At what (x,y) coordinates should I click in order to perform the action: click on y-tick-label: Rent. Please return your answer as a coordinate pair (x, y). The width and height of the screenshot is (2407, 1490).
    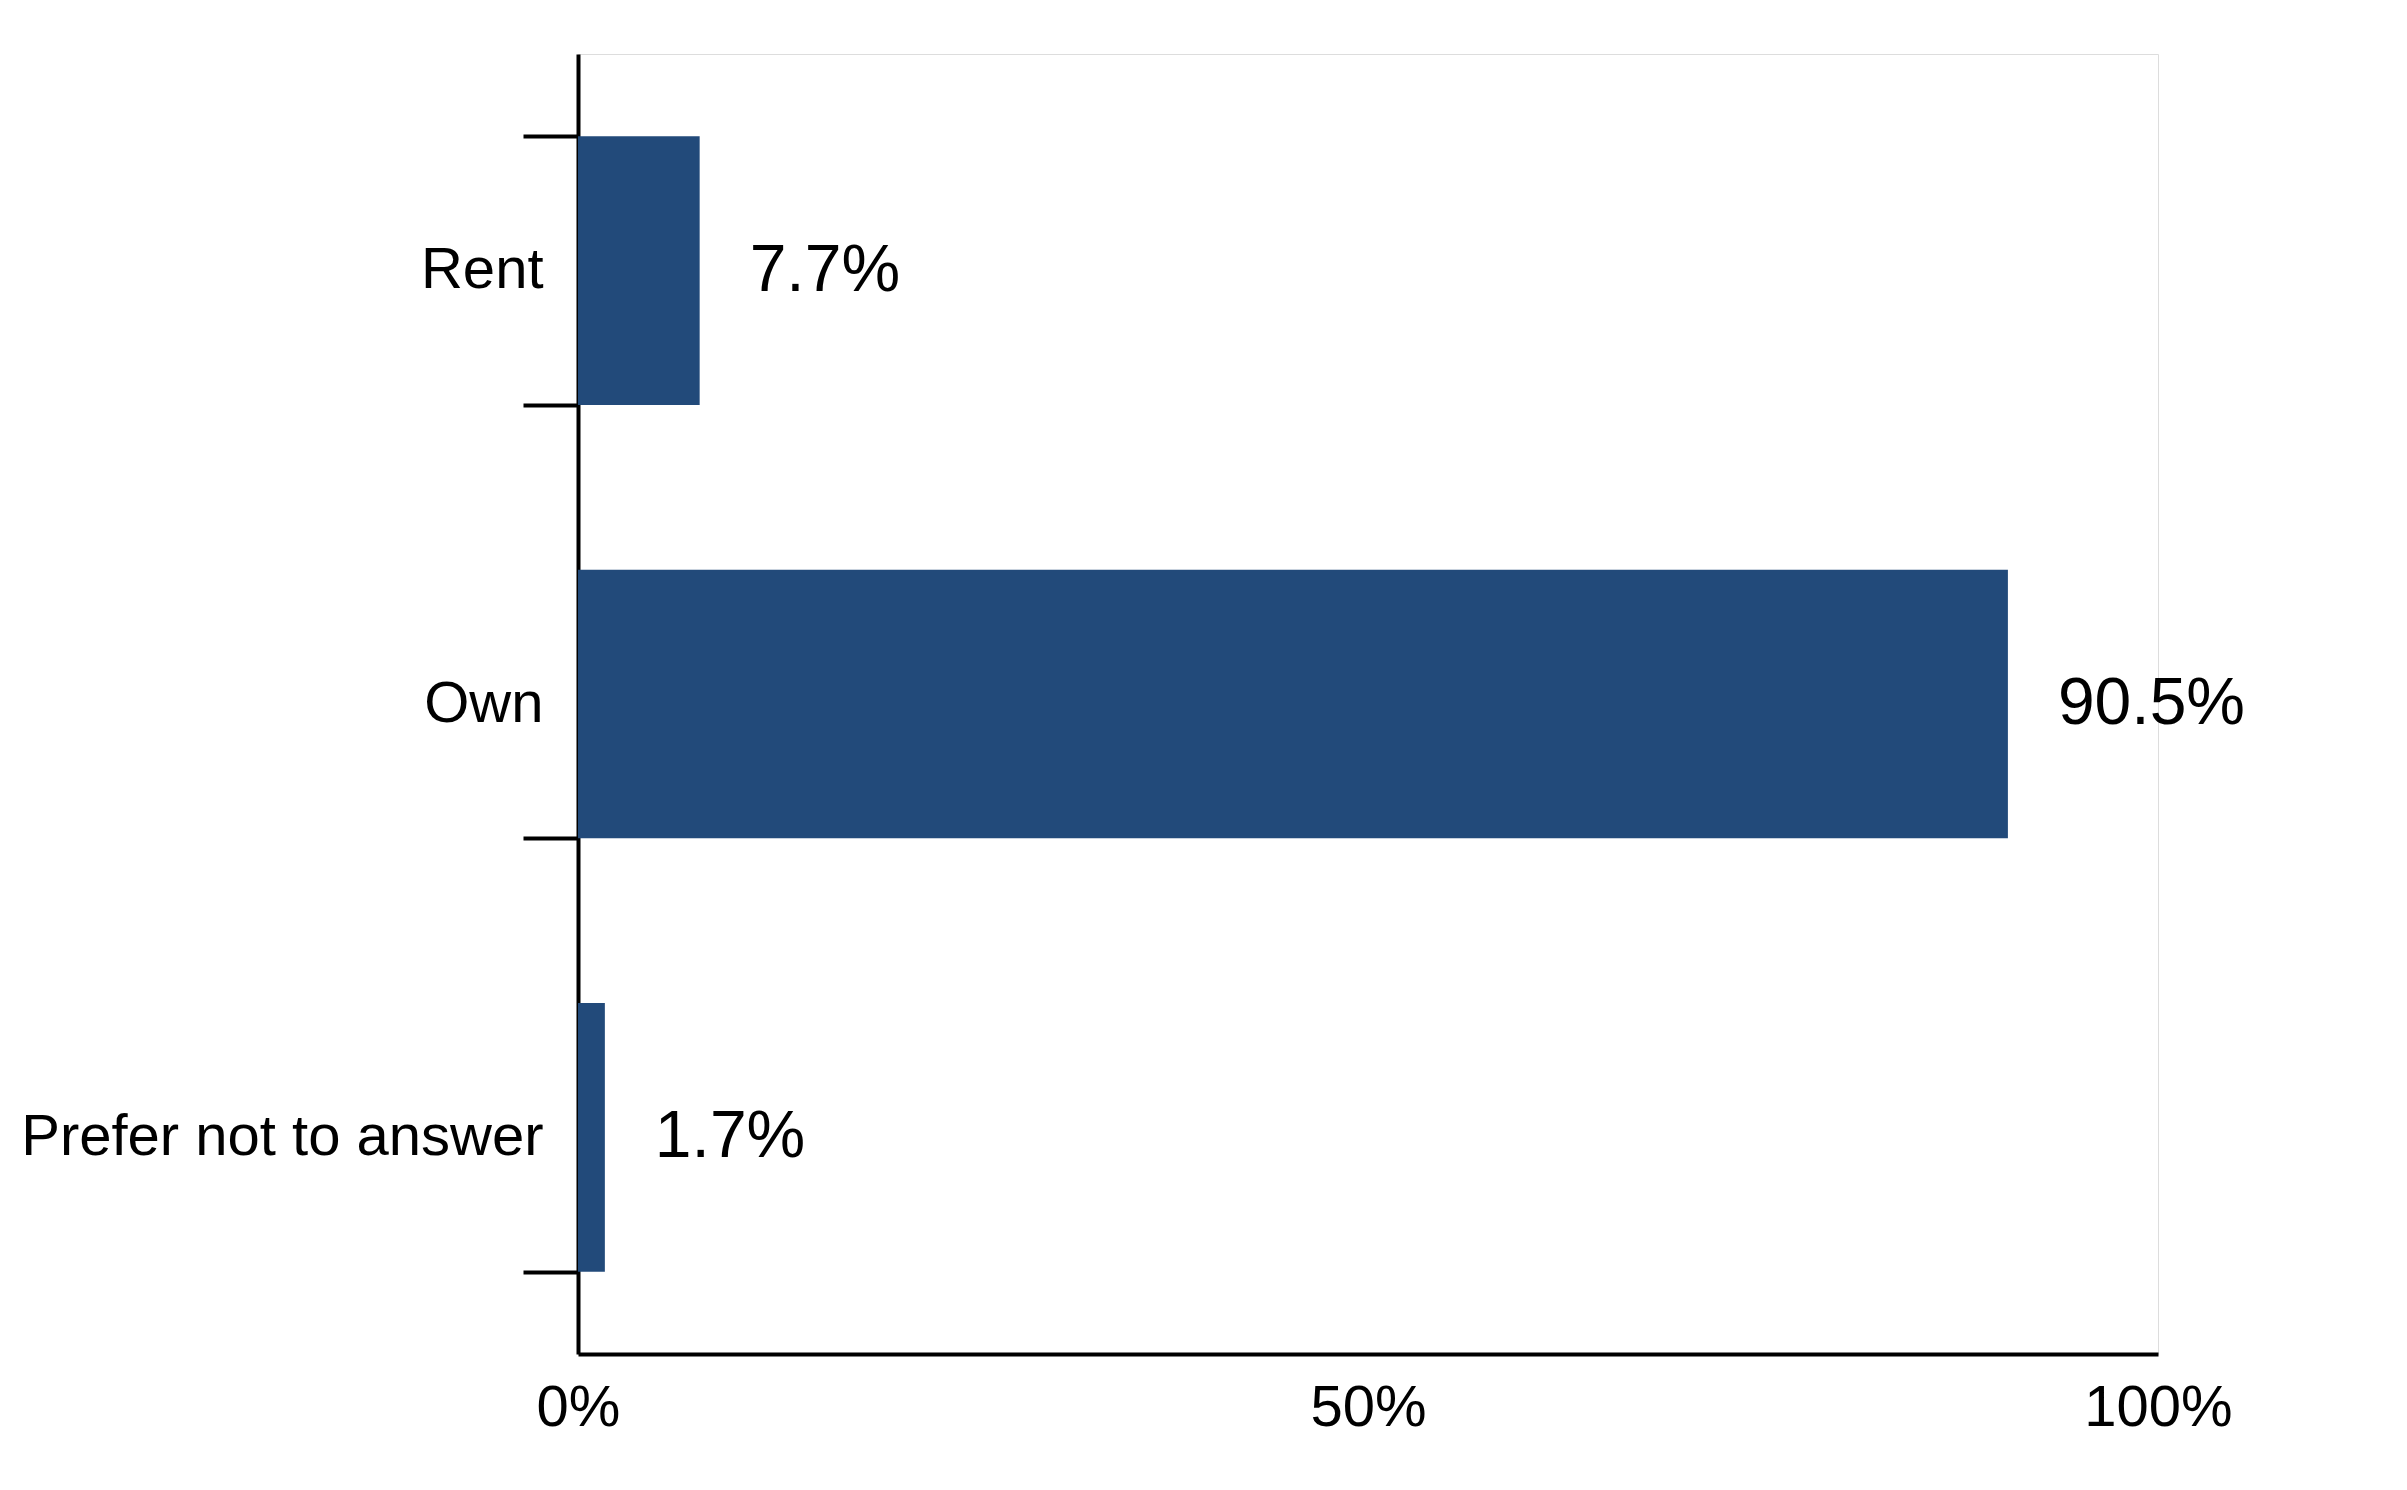
    Looking at the image, I should click on (482, 268).